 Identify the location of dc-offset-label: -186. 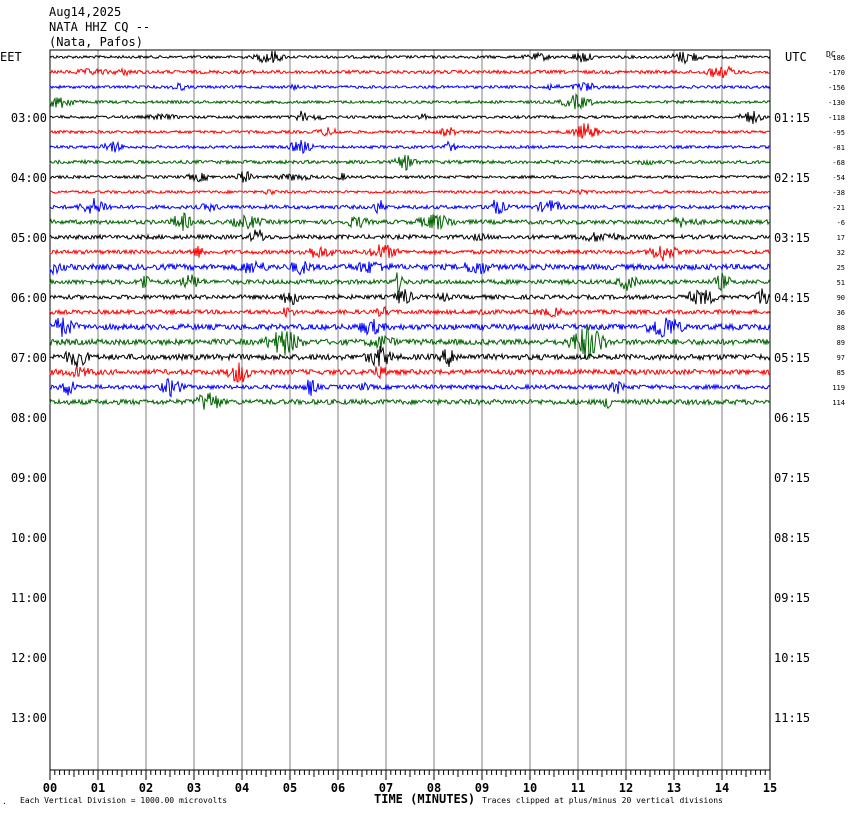
(836, 58).